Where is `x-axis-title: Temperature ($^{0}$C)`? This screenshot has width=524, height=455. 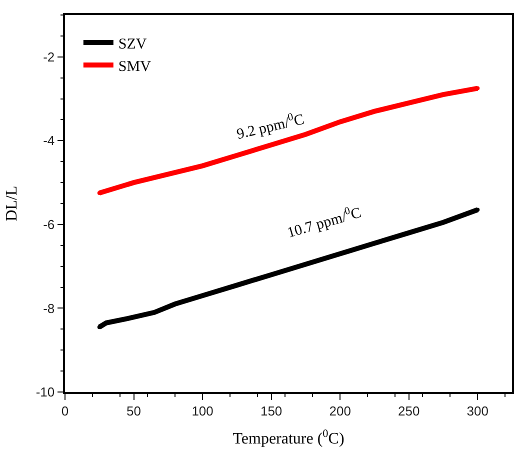 x-axis-title: Temperature ($^{0}$C) is located at coordinates (288, 438).